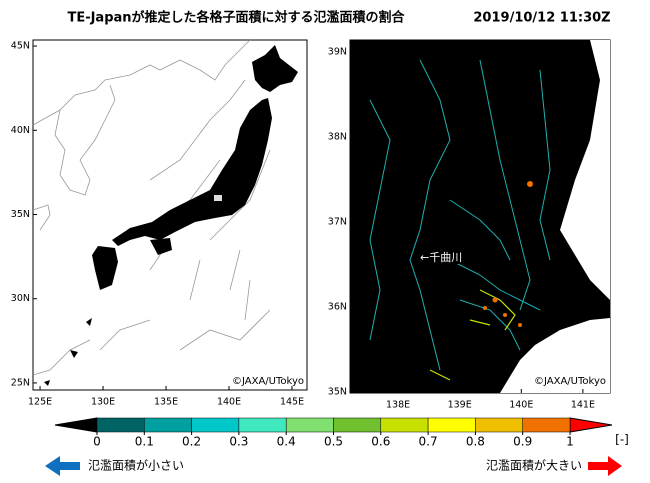  Describe the element at coordinates (236, 18) in the screenshot. I see `title: TE-Japanが推定した各格子面積に対する氾濫面積の割合` at that location.